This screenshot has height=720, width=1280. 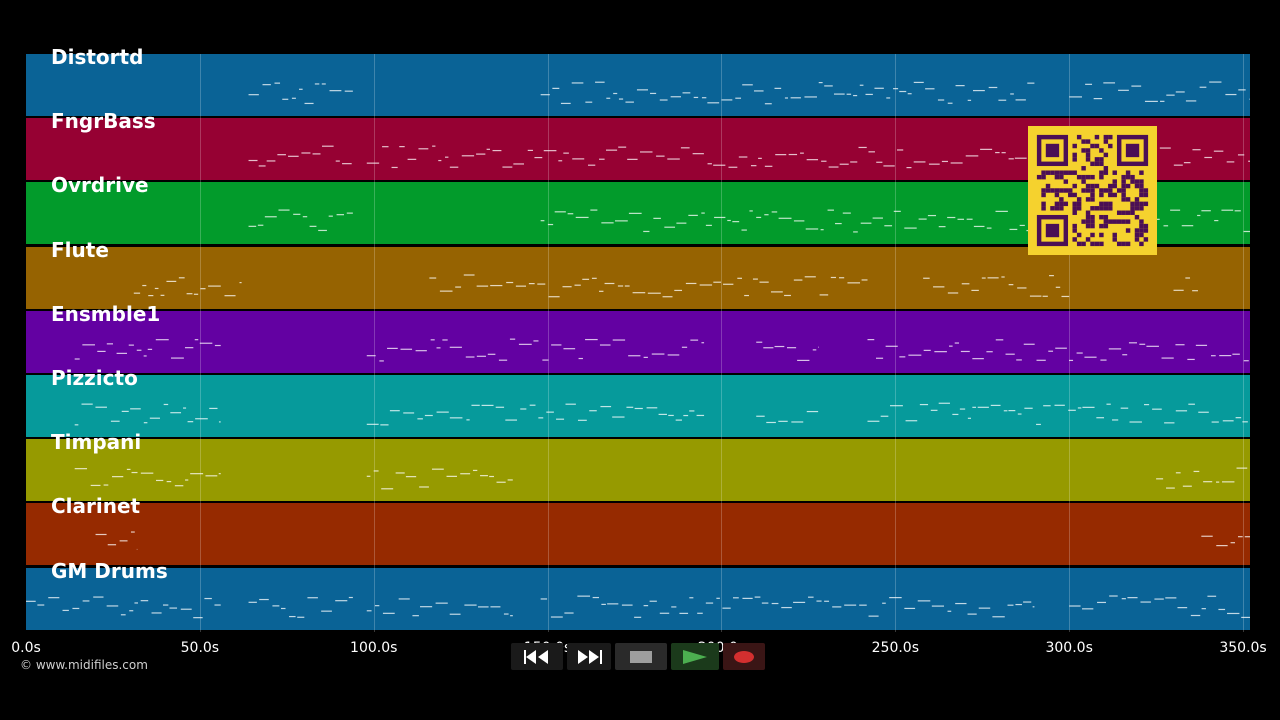 What do you see at coordinates (97, 57) in the screenshot?
I see `track-label: Distortd` at bounding box center [97, 57].